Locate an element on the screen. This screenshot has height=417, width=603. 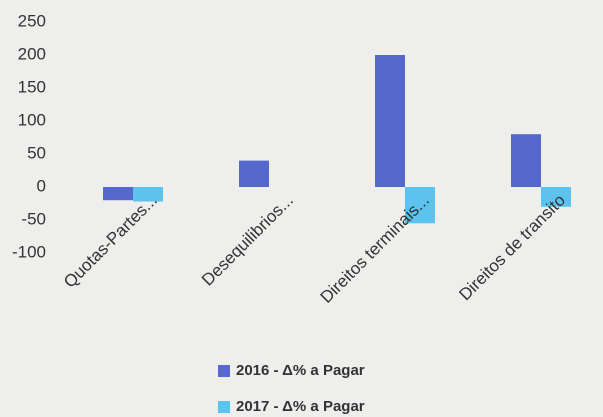
legend-label: 2017 - Δ% a Pagar is located at coordinates (300, 406).